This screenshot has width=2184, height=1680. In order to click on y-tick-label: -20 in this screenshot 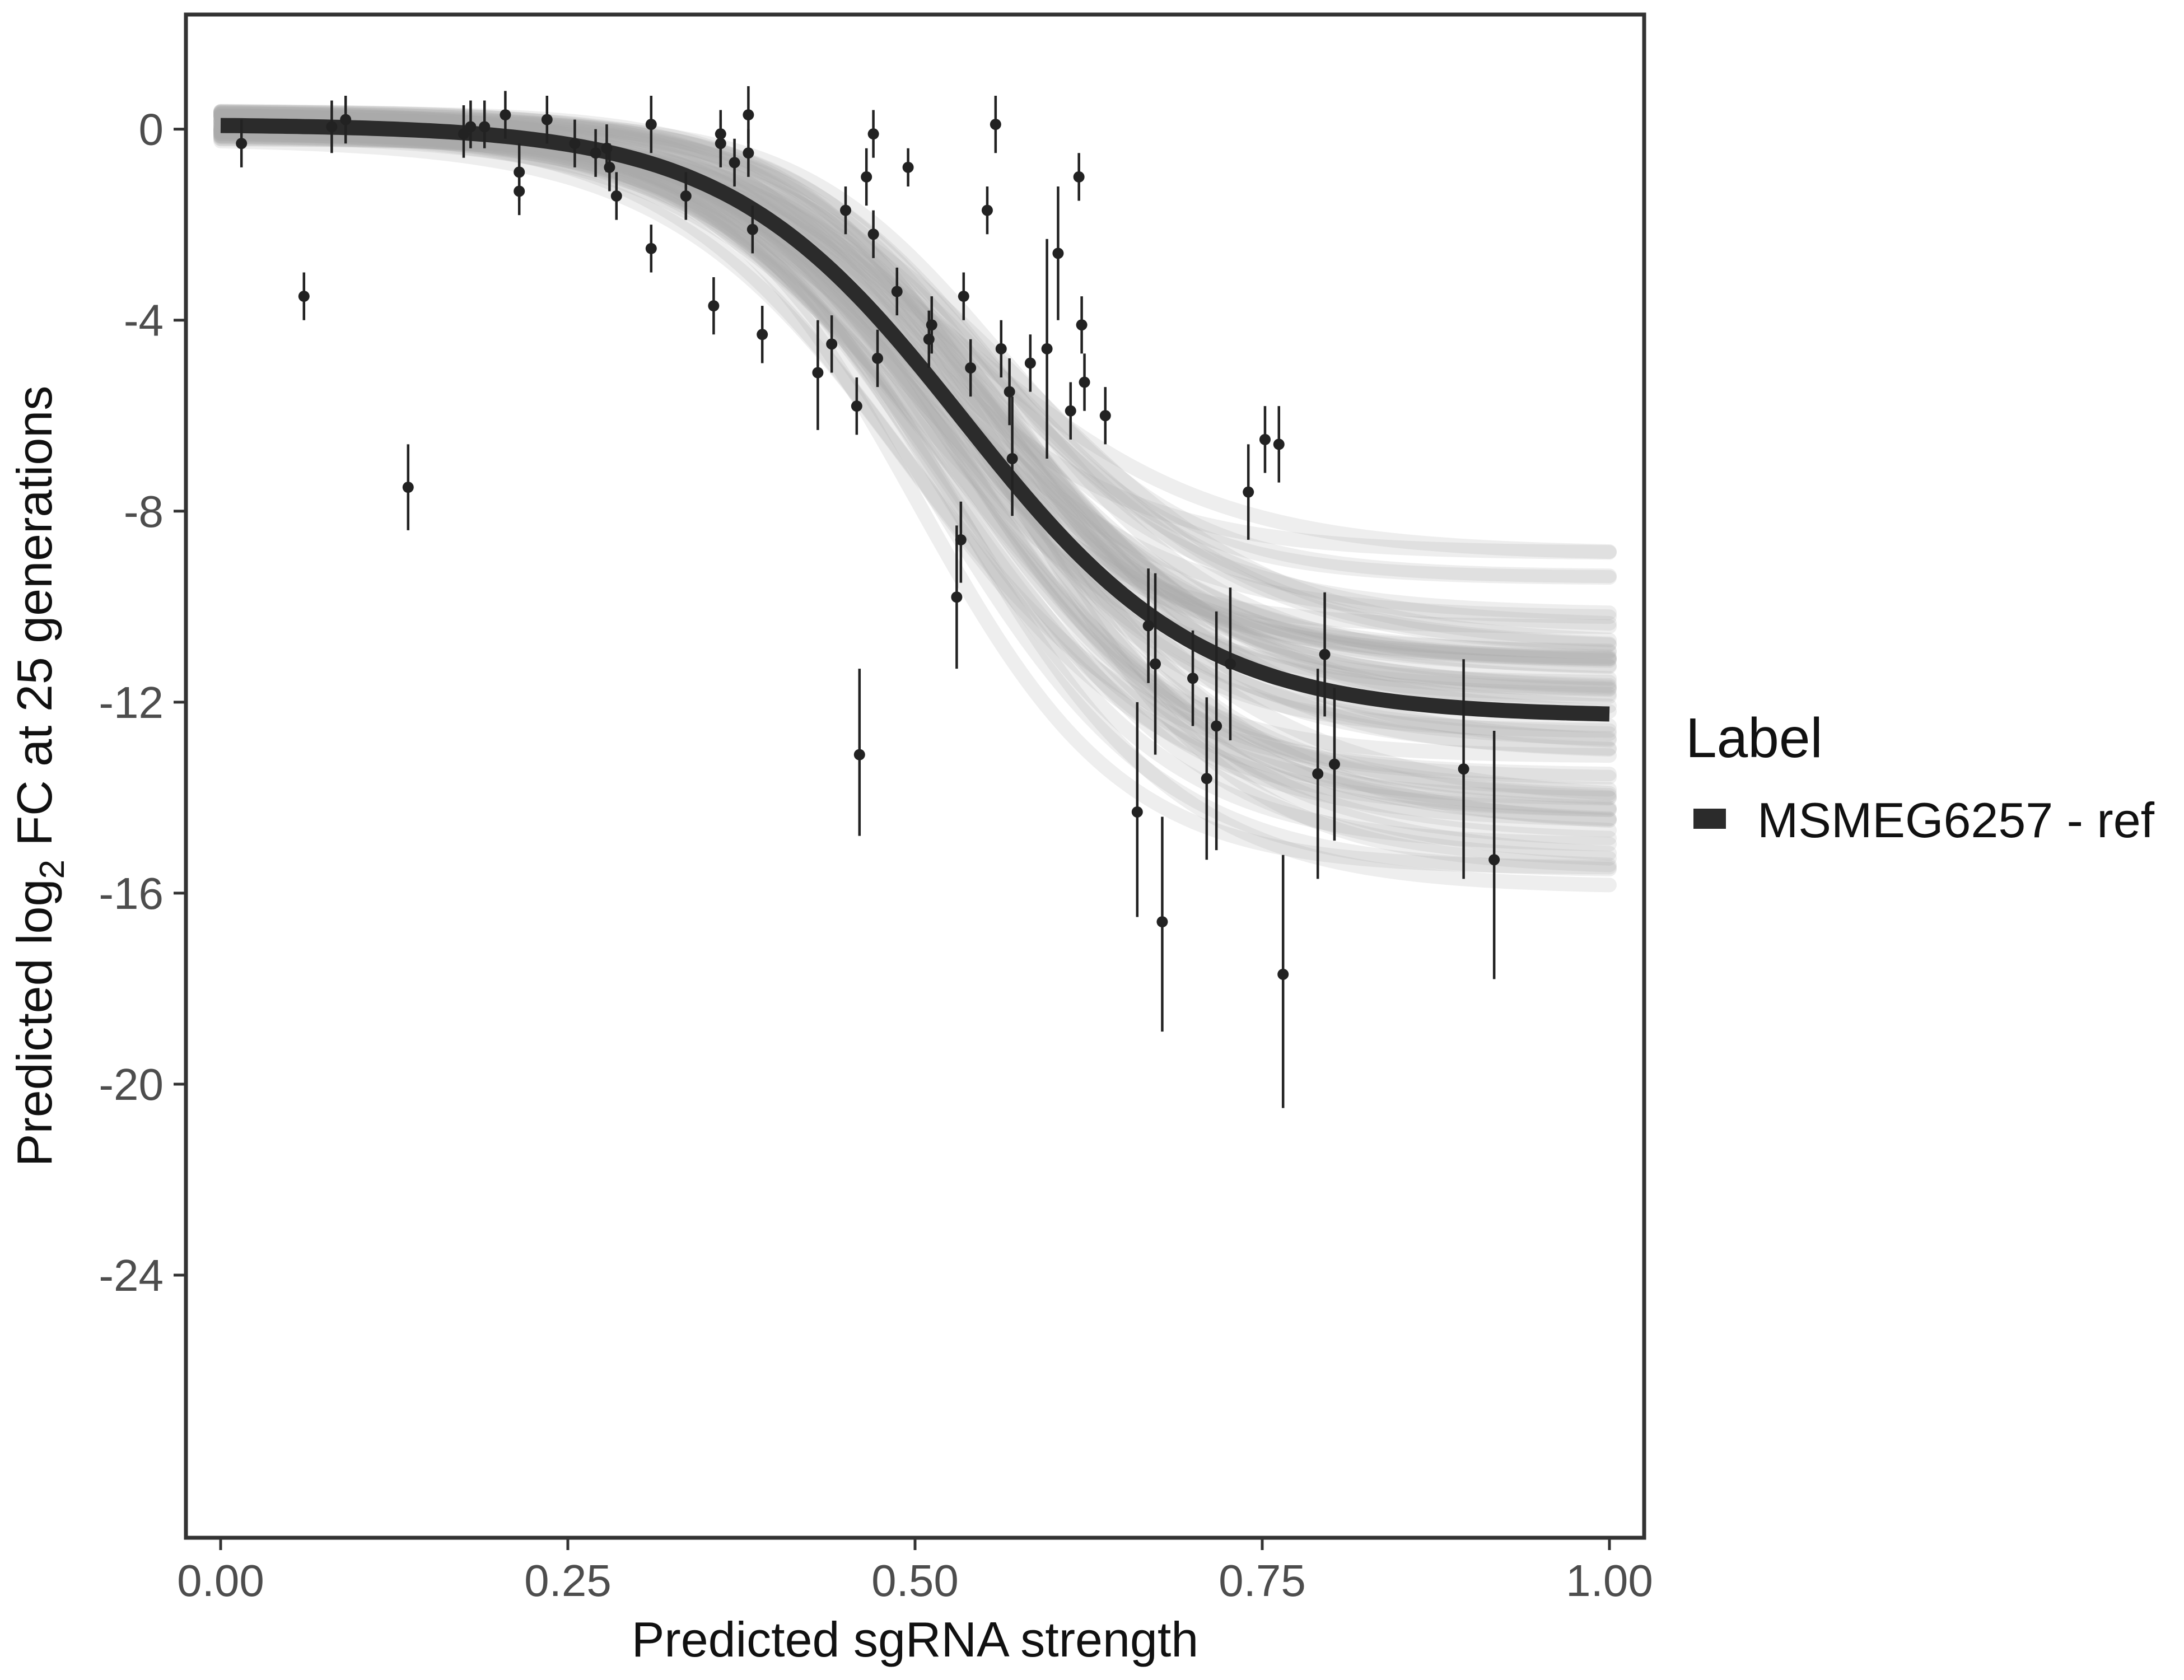, I will do `click(132, 1085)`.